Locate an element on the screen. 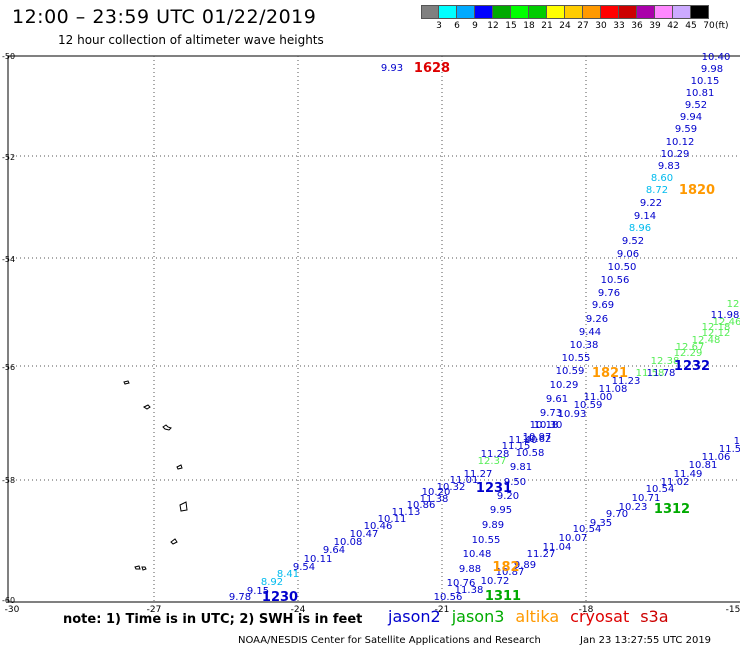  wave-height-label: 12 is located at coordinates (733, 304).